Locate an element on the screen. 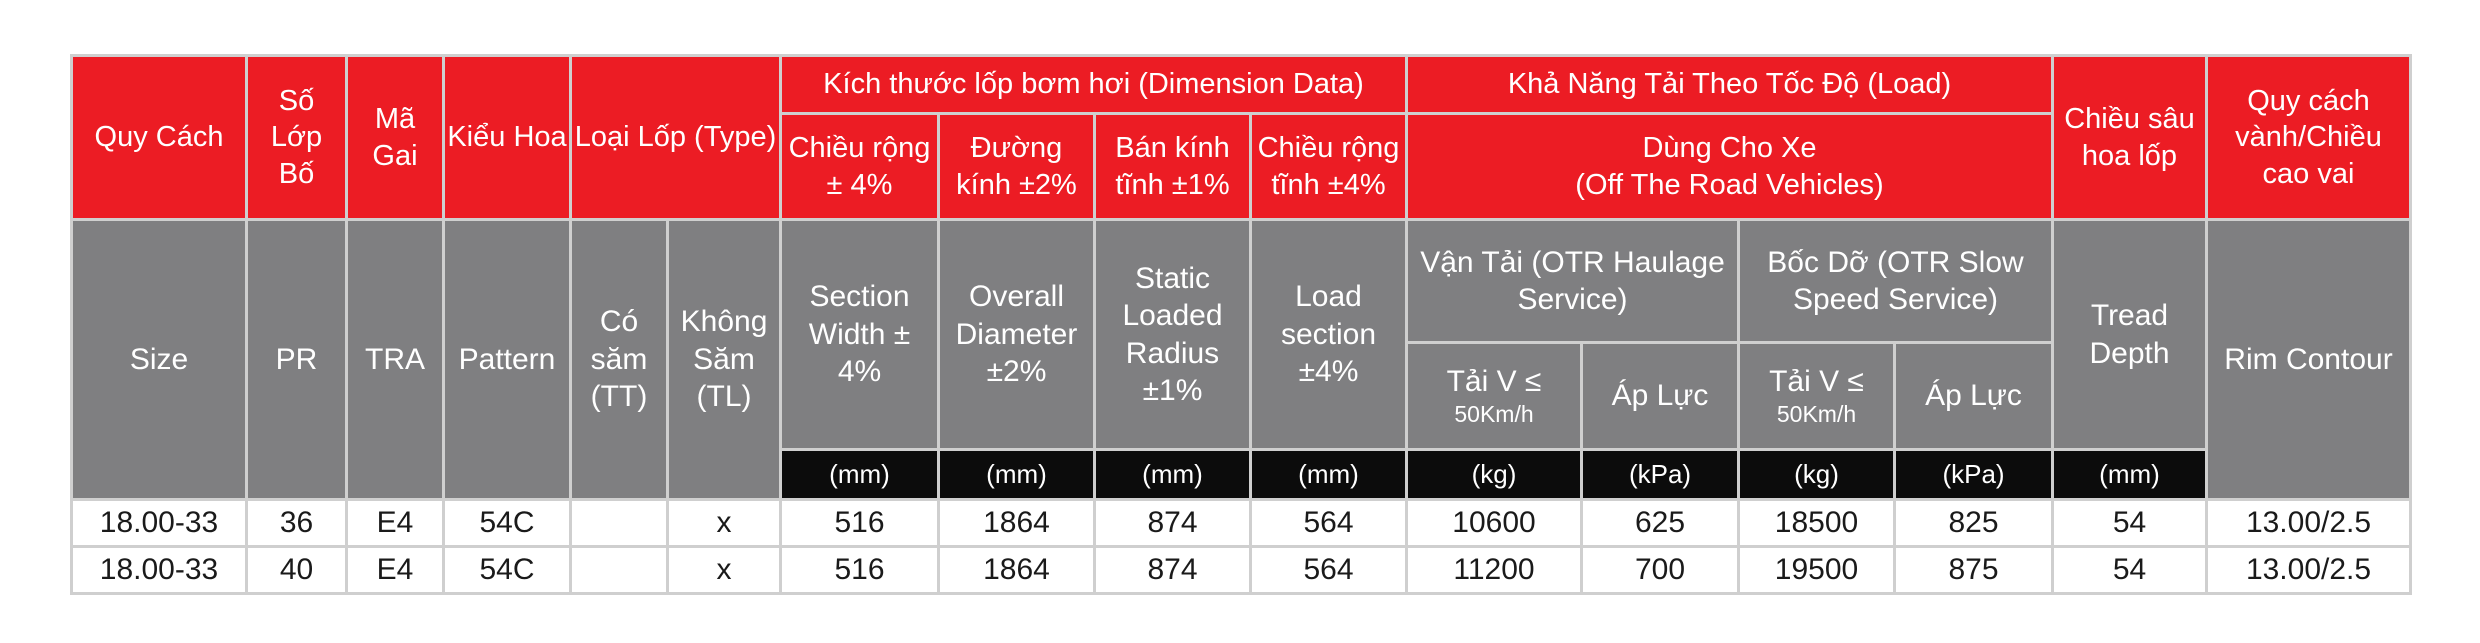 The image size is (2480, 643). header-haulage: Vận Tải (OTR Haulage Service) is located at coordinates (1572, 281).